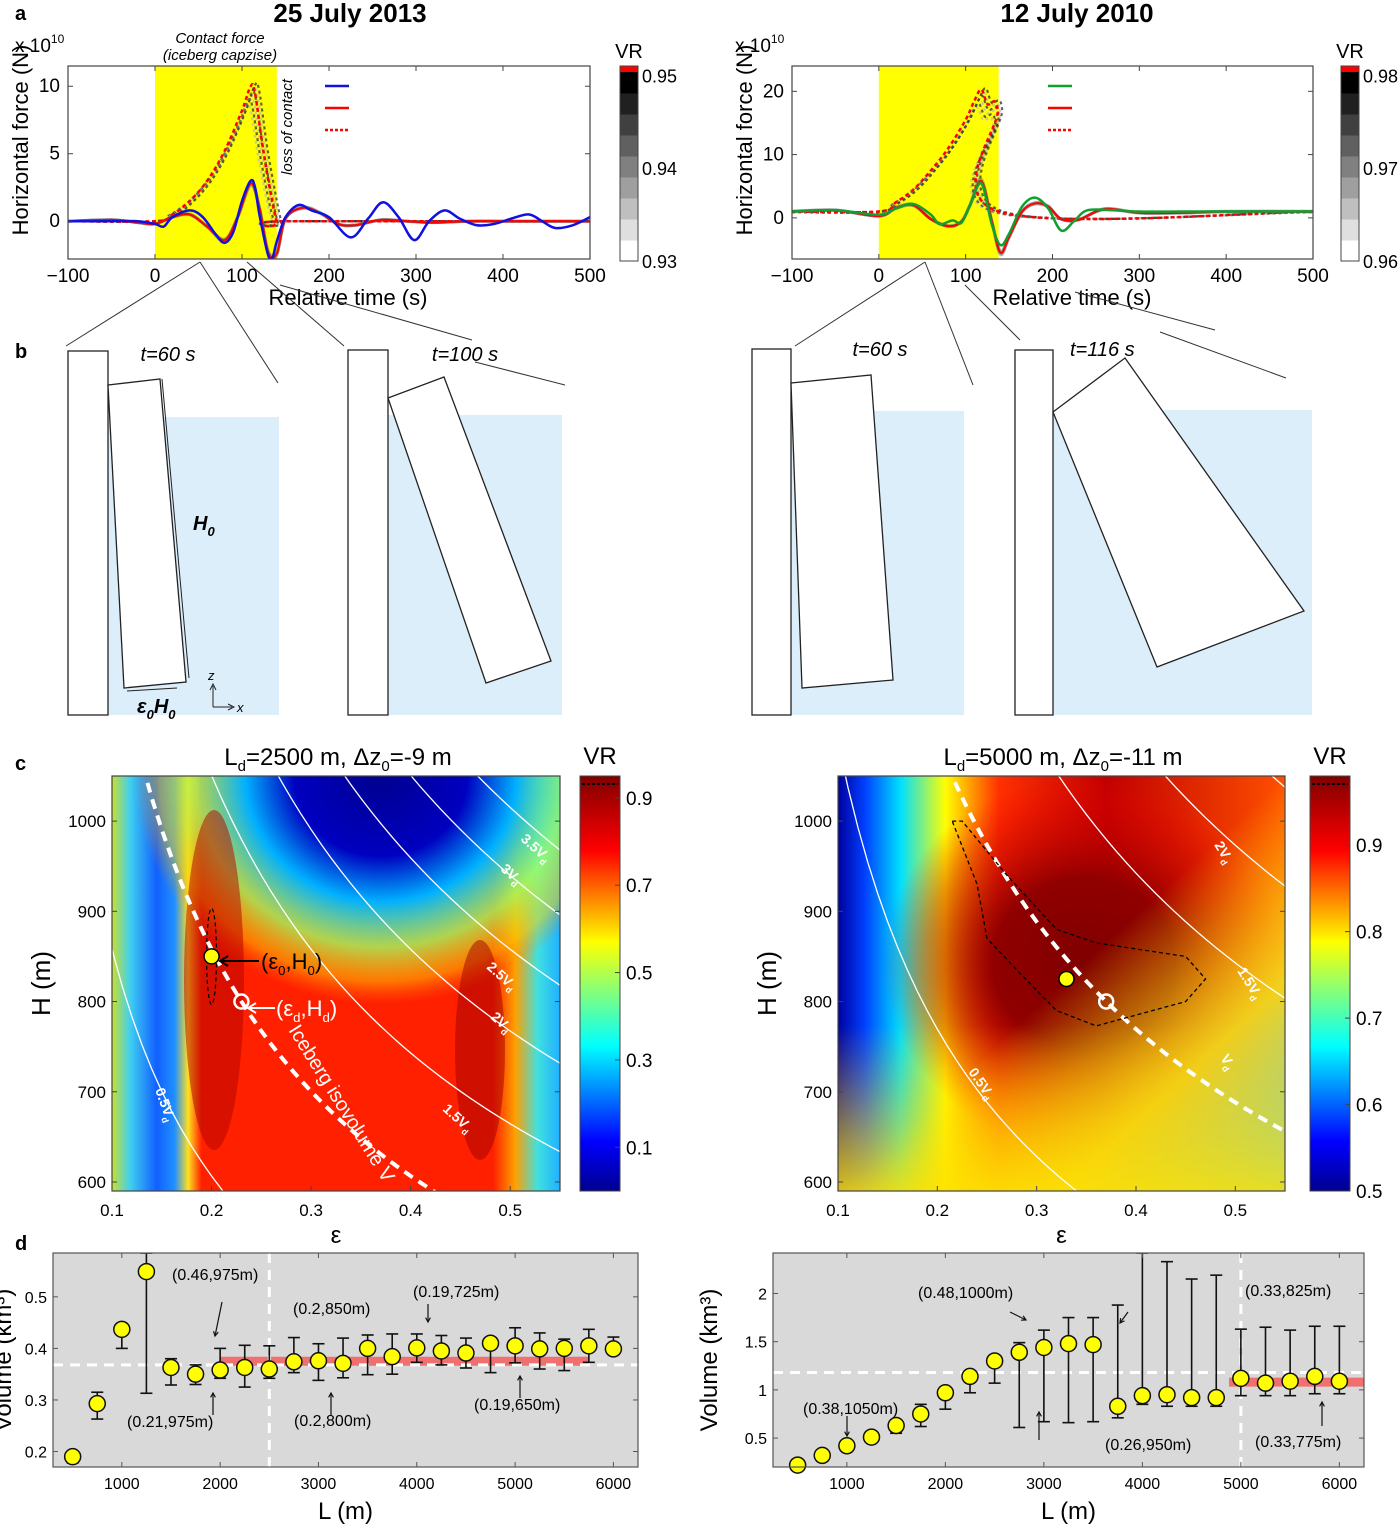 The width and height of the screenshot is (1400, 1525). Describe the element at coordinates (1076, 14) in the screenshot. I see `event-title-right: 12 July 2010` at that location.